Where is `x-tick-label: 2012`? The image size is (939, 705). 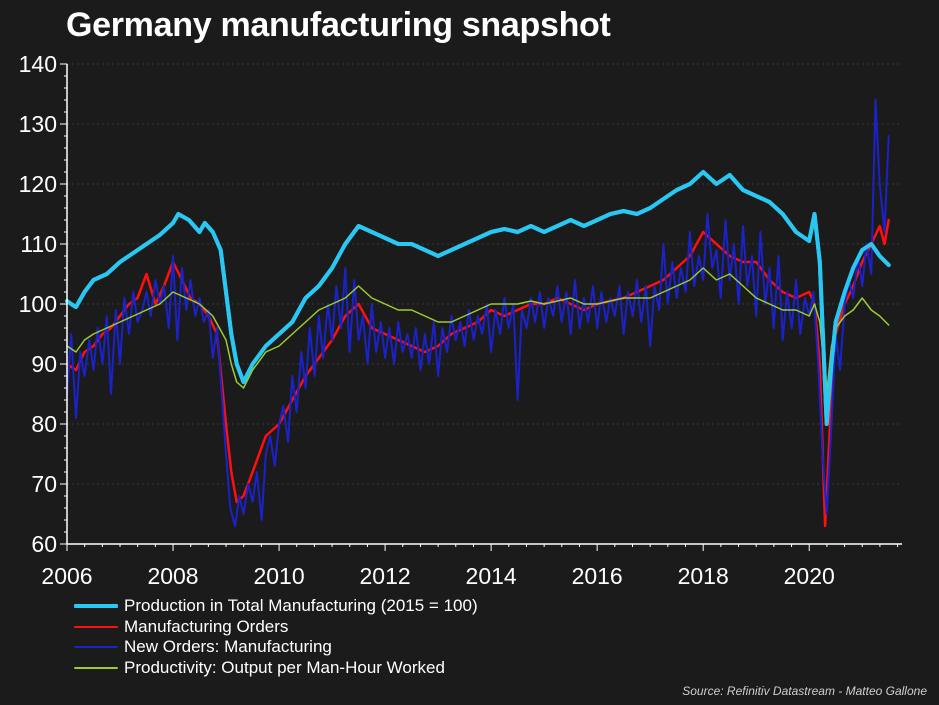
x-tick-label: 2012 is located at coordinates (385, 576).